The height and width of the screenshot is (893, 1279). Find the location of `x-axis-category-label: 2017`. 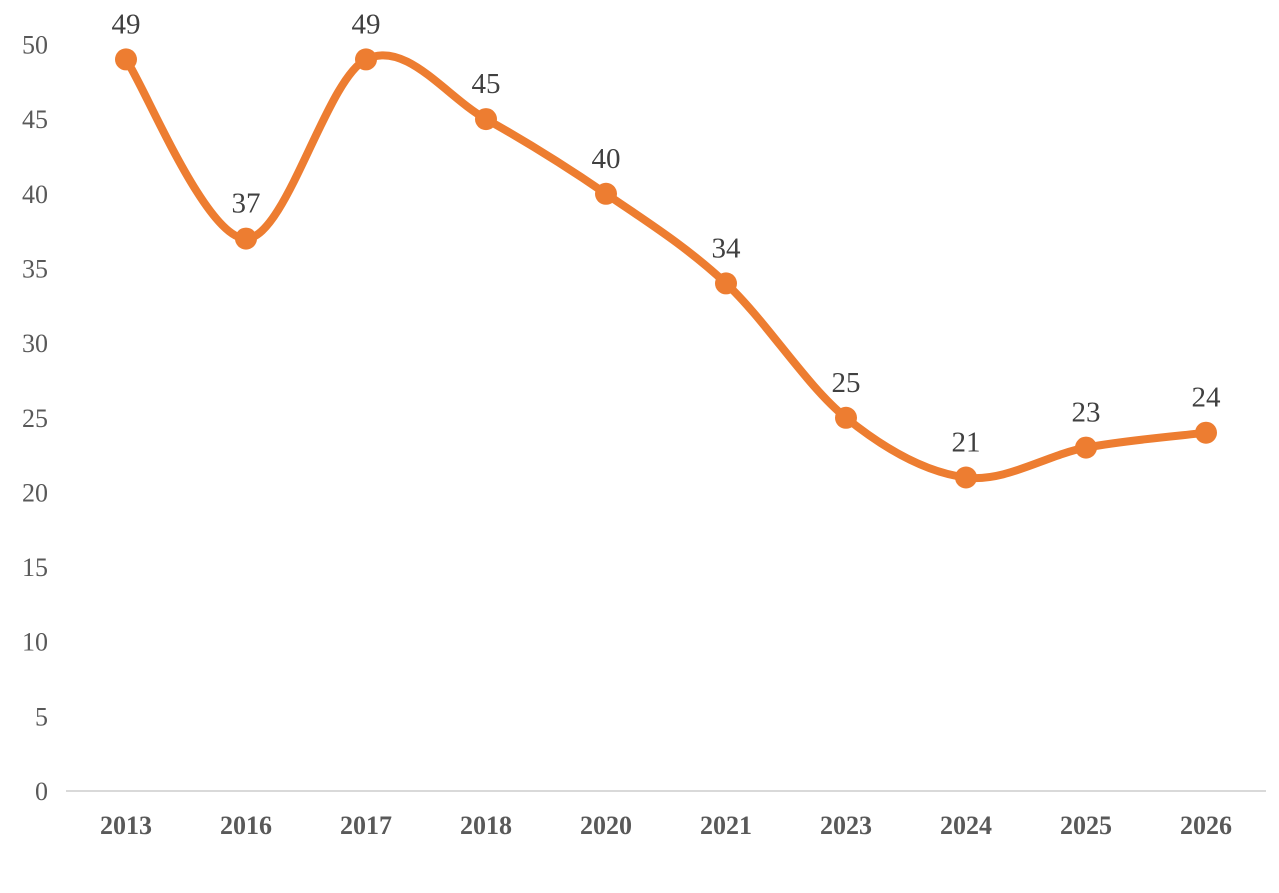

x-axis-category-label: 2017 is located at coordinates (366, 825).